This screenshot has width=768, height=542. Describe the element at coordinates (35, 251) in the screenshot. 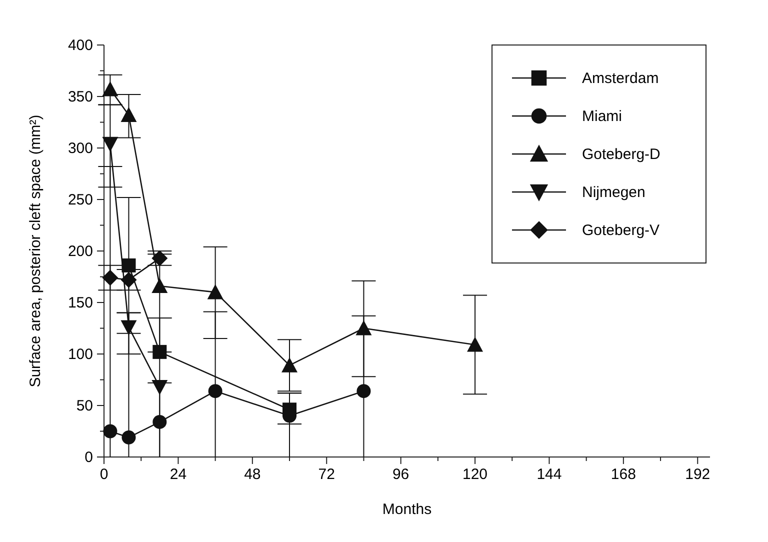

I see `y-axis-title: Surface area, posterior cleft space (mm²)` at that location.